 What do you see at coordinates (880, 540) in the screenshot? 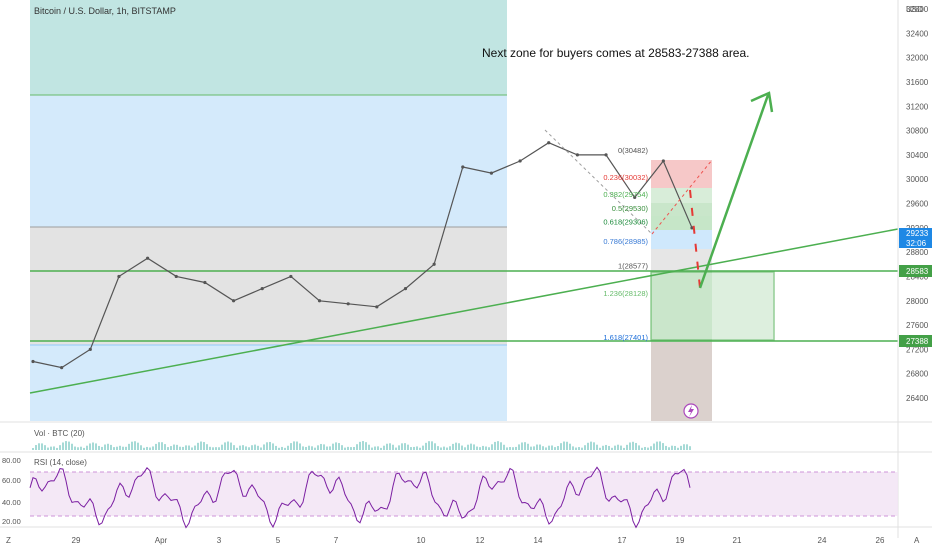
I see `time-tick-label: 26` at bounding box center [880, 540].